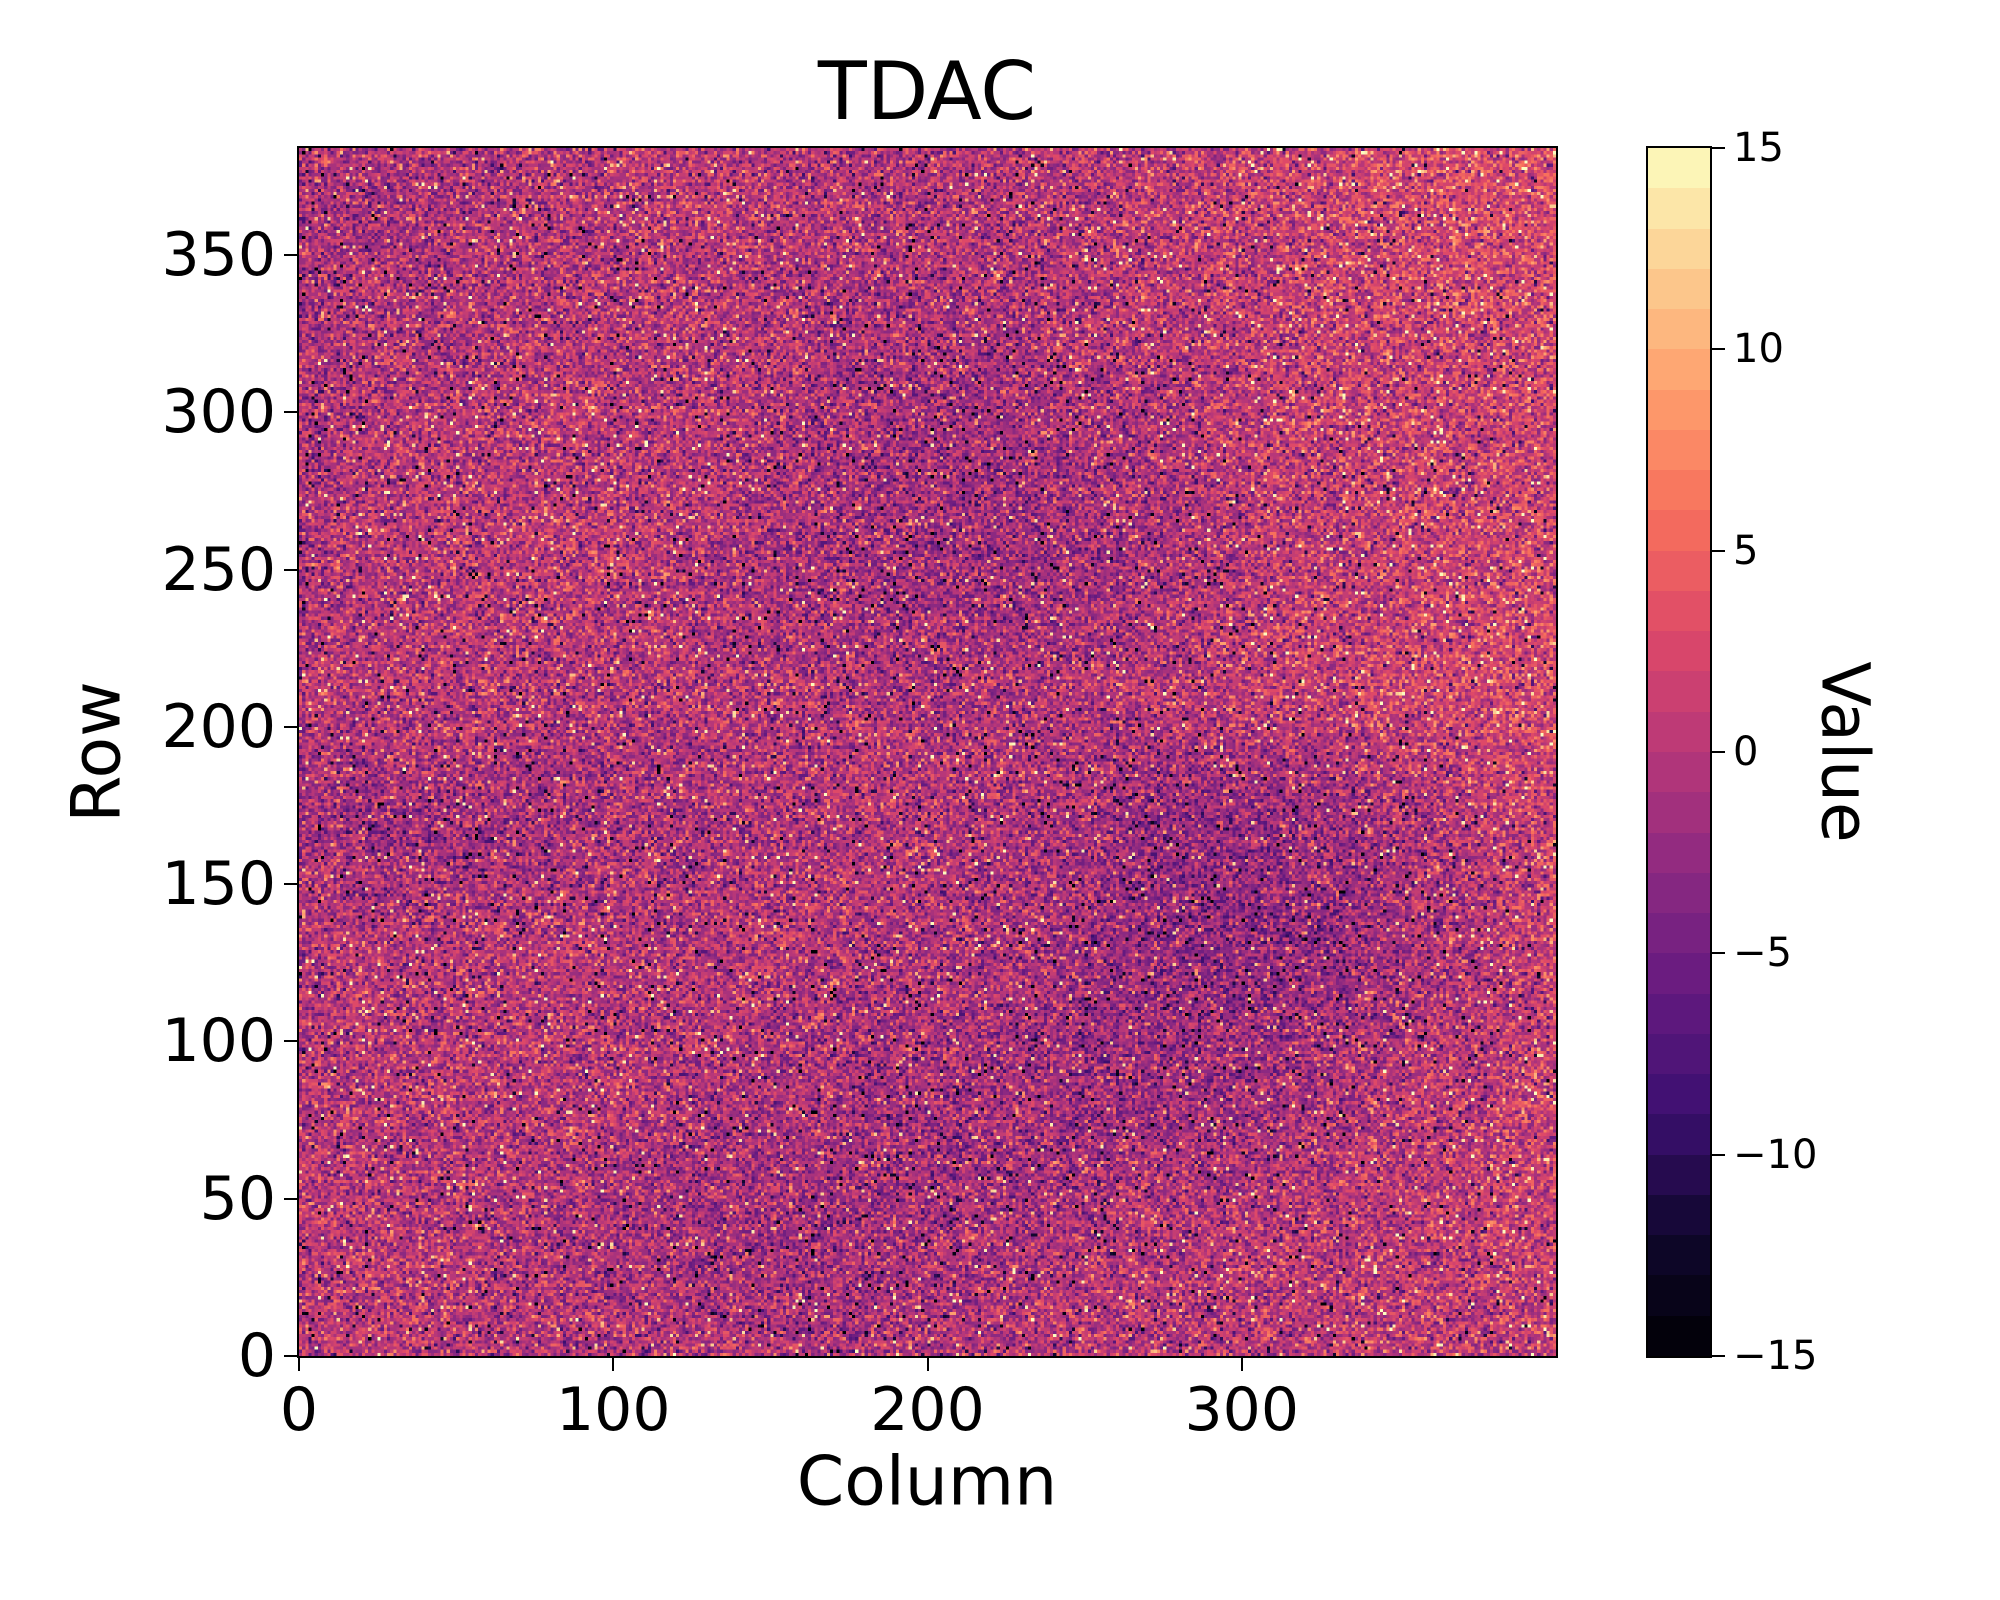  I want to click on y-tick-label: 350, so click(218, 254).